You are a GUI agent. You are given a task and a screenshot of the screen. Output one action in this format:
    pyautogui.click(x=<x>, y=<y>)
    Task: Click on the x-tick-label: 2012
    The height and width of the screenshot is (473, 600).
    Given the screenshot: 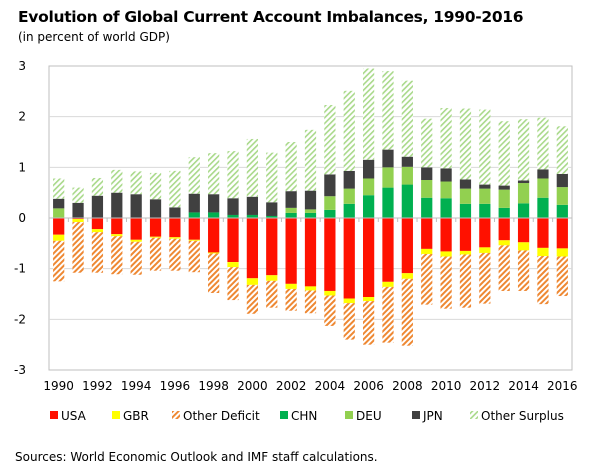 What is the action you would take?
    pyautogui.click(x=485, y=386)
    